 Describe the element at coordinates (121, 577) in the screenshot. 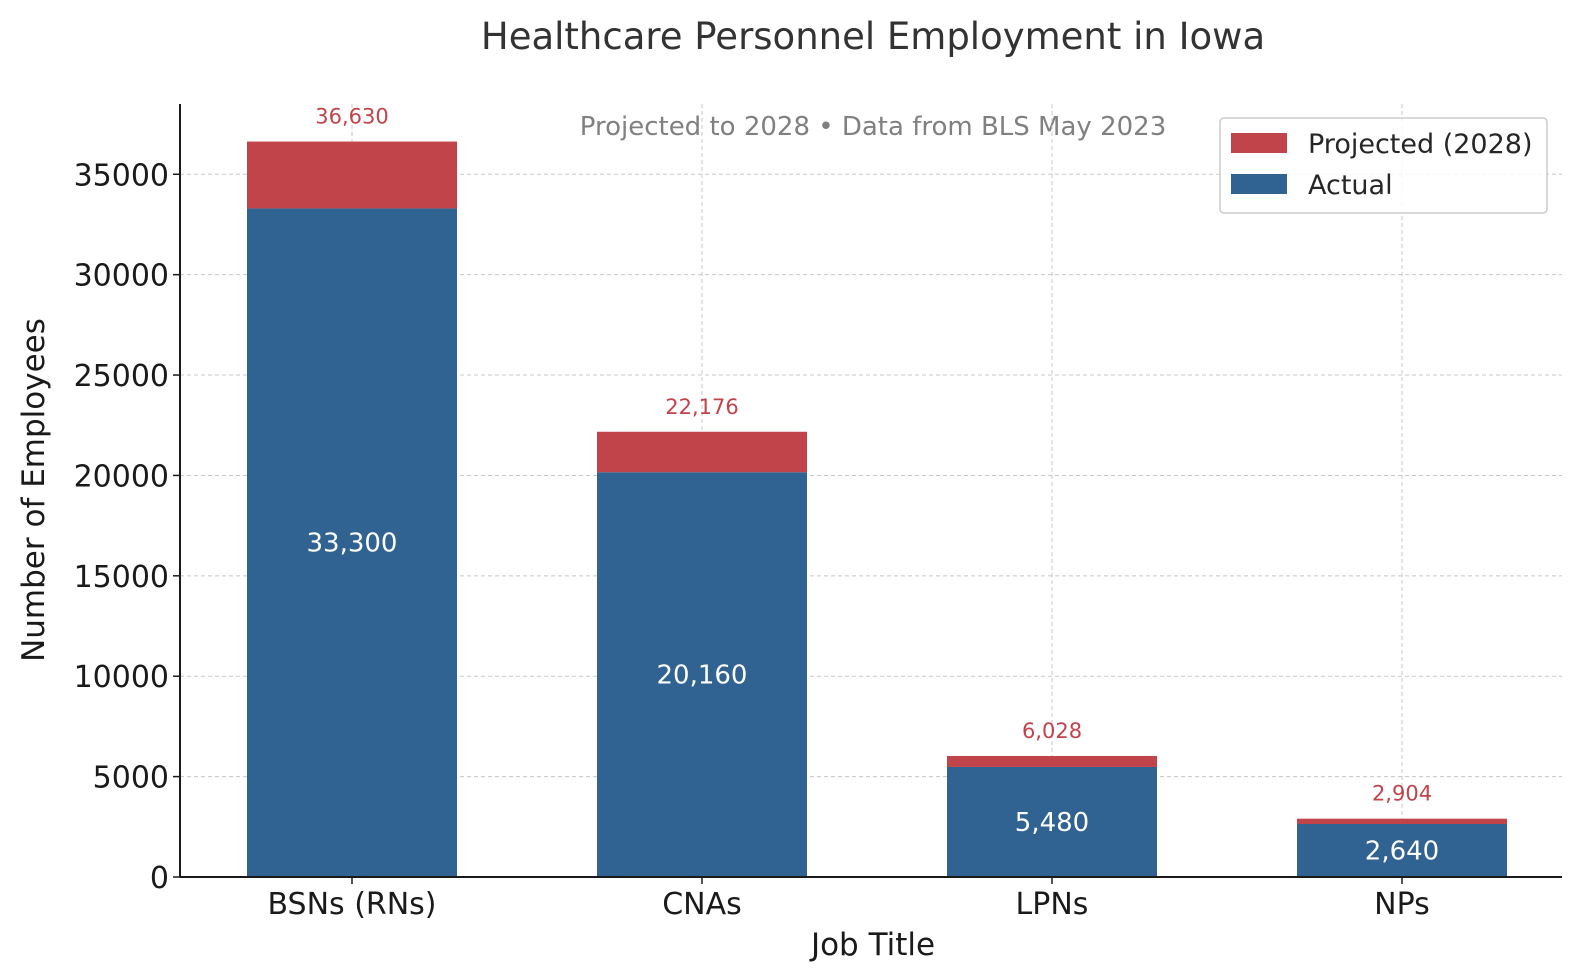

I see `y-tick-label: 15000` at that location.